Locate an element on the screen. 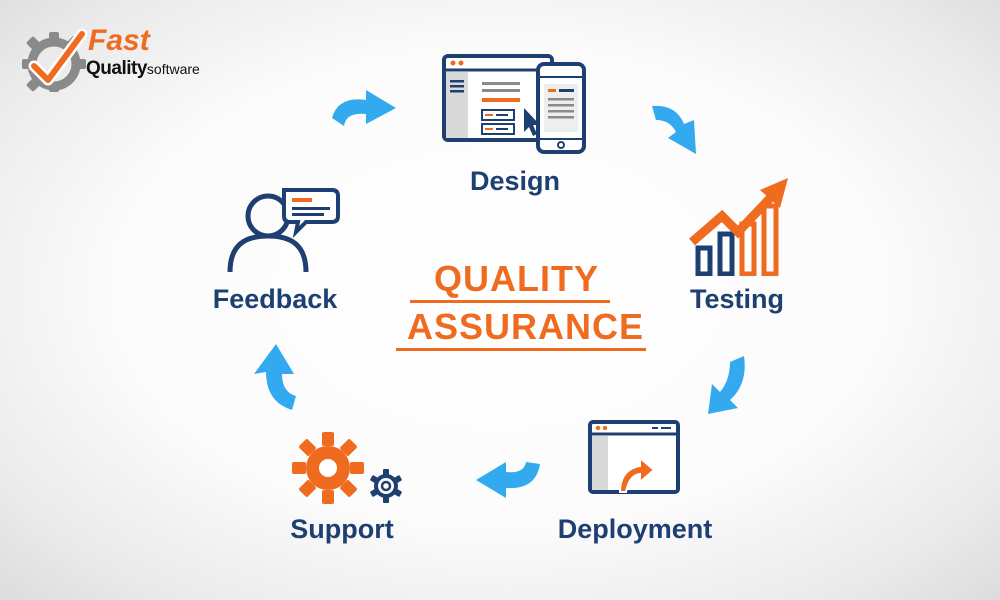 This screenshot has width=1000, height=600. step-label-design: Design is located at coordinates (515, 181).